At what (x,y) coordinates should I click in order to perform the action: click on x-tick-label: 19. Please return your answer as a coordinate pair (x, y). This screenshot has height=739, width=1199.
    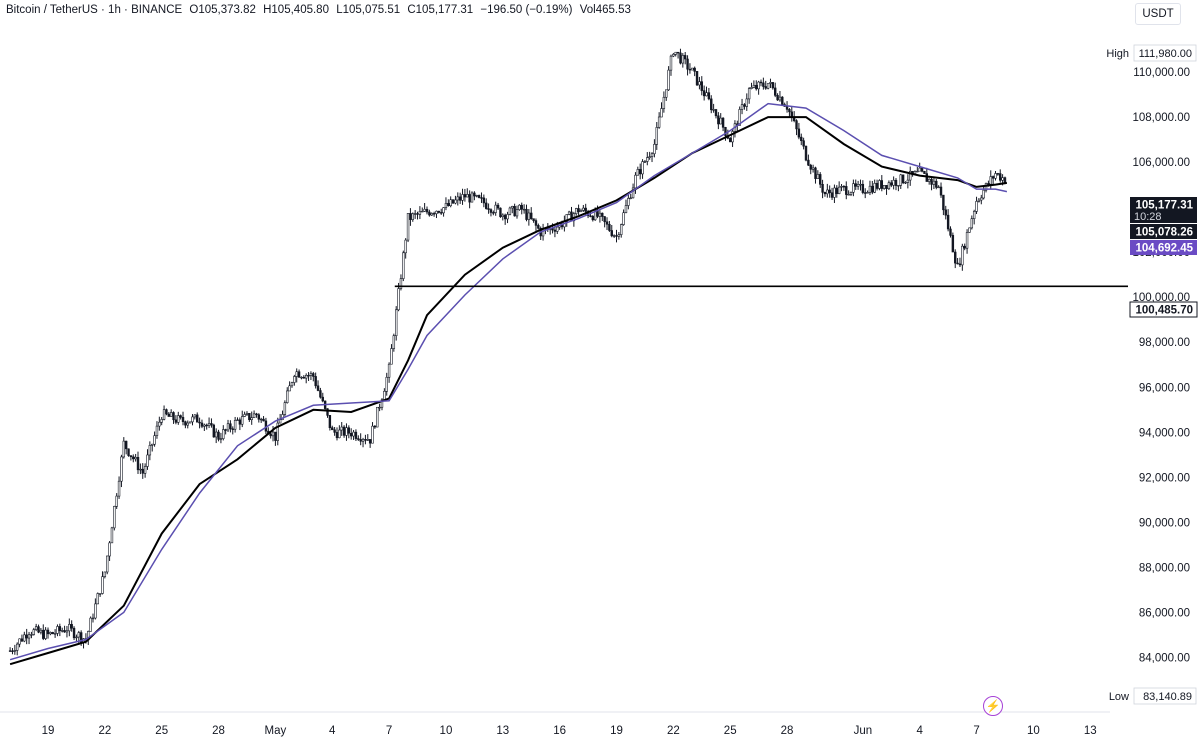
    Looking at the image, I should click on (48, 731).